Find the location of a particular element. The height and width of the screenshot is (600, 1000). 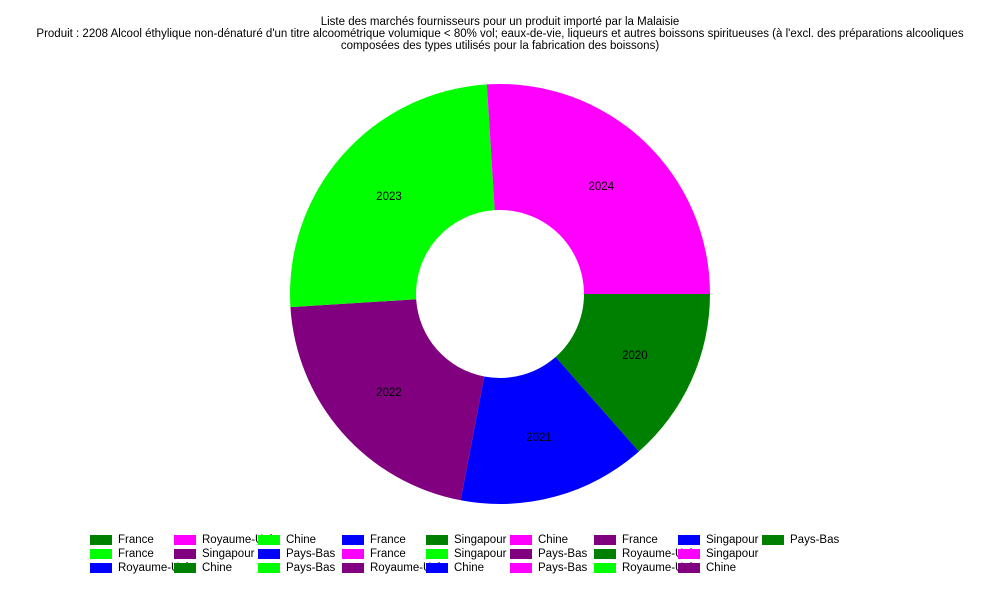

slice-2020 is located at coordinates (632, 373).